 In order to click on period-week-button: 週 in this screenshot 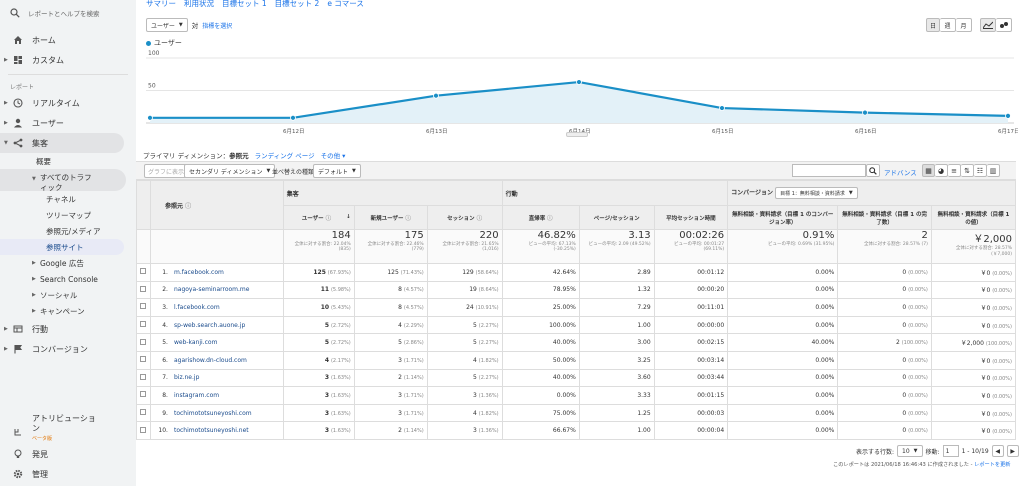, I will do `click(948, 25)`.